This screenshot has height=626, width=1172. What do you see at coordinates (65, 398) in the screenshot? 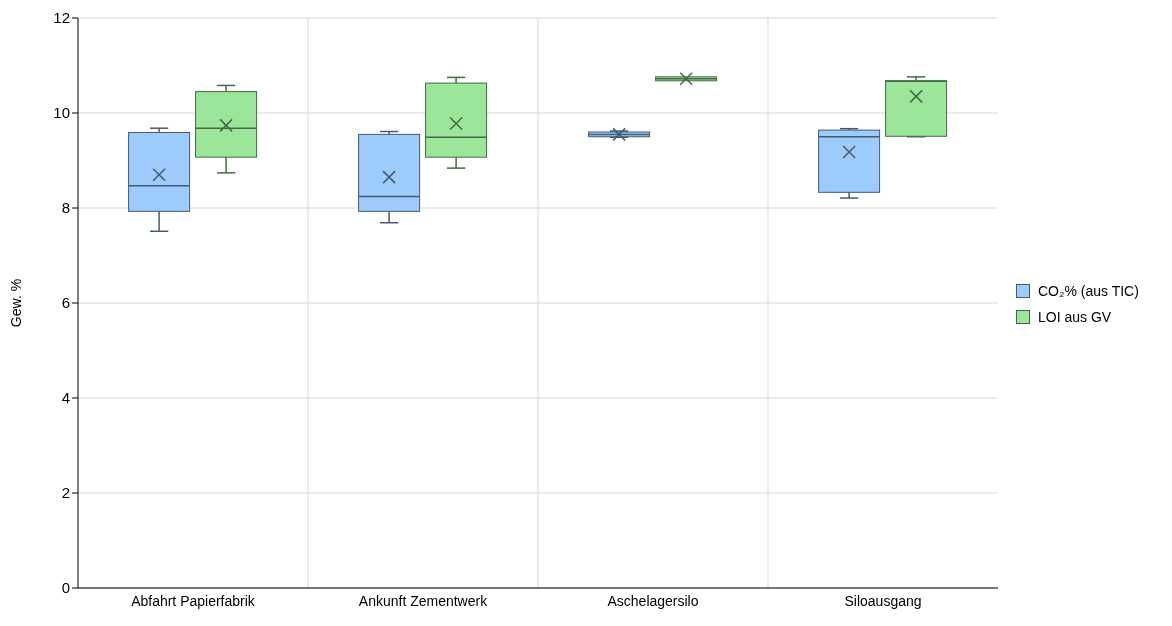
I see `y-tick-label: 4` at bounding box center [65, 398].